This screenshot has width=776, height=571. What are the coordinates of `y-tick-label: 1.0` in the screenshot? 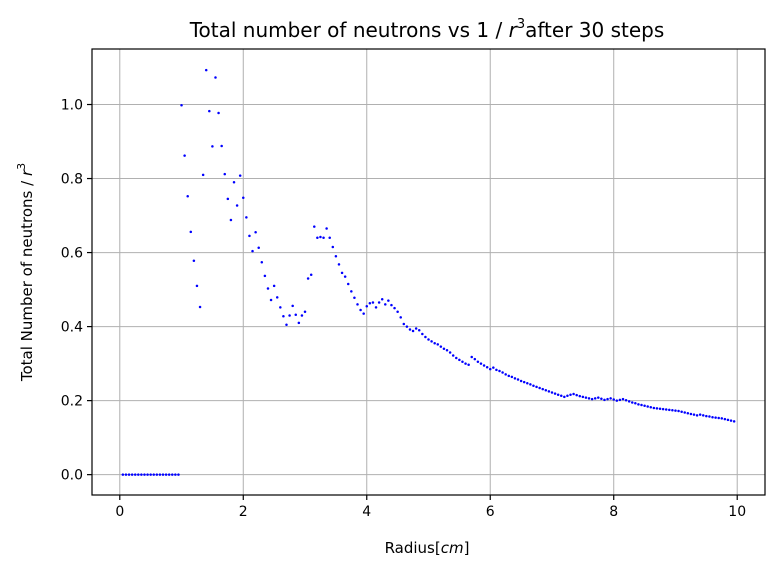 It's located at (72, 106).